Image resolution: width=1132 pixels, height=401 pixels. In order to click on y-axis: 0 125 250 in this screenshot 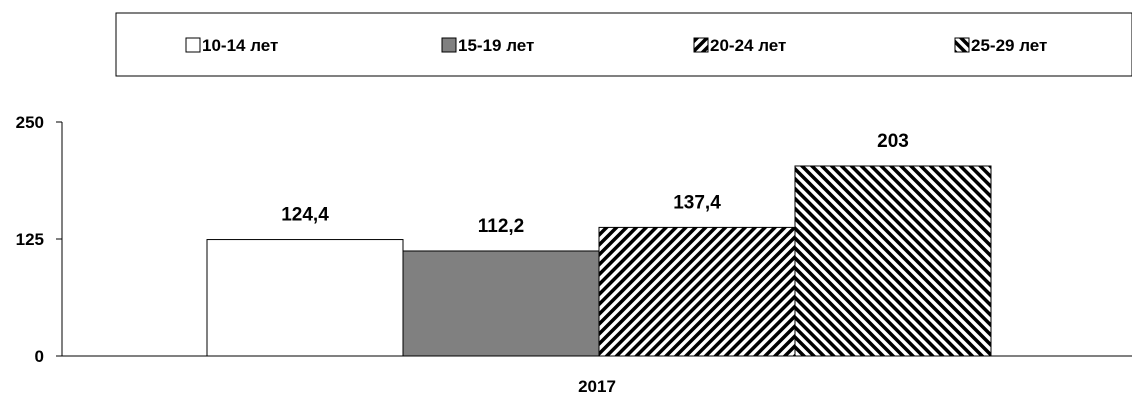, I will do `click(39, 239)`.